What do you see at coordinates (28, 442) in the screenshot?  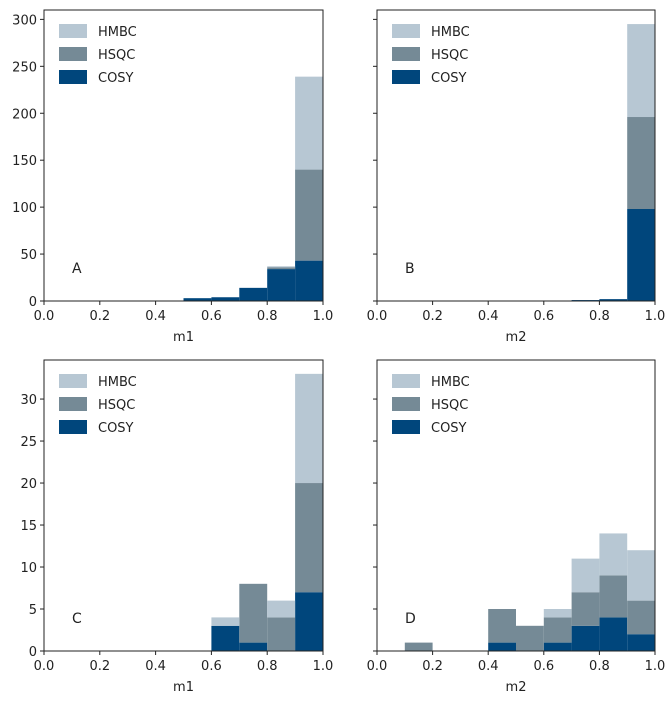 I see `y-tick-label: 25` at bounding box center [28, 442].